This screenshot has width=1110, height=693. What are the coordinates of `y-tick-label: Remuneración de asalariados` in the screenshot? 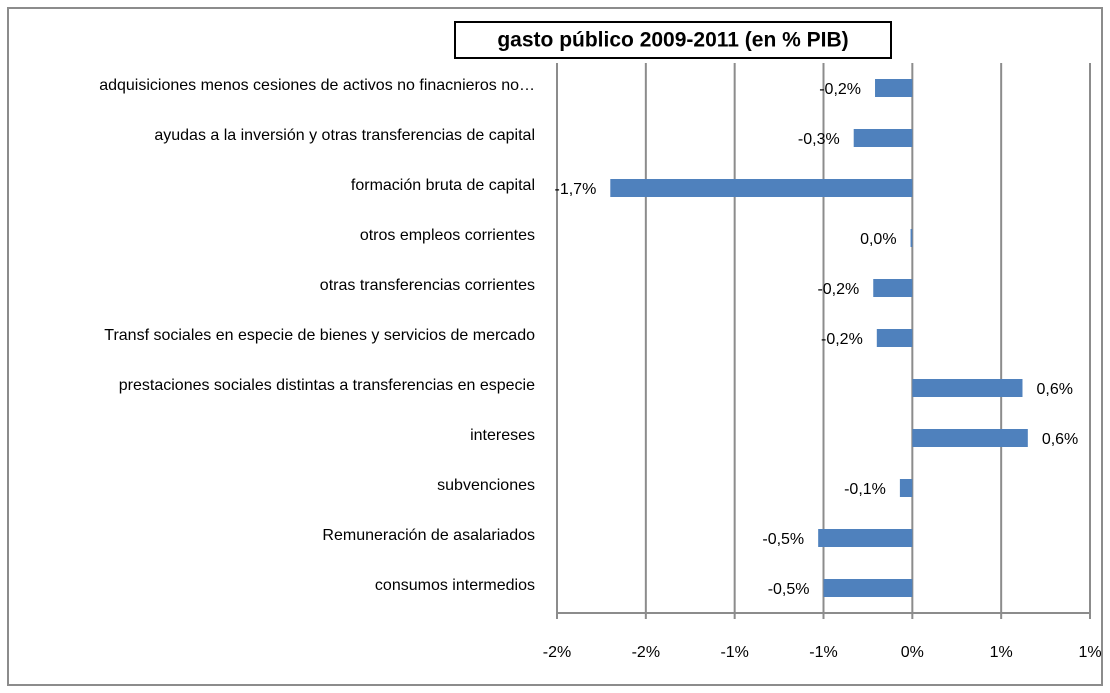 It's located at (428, 535).